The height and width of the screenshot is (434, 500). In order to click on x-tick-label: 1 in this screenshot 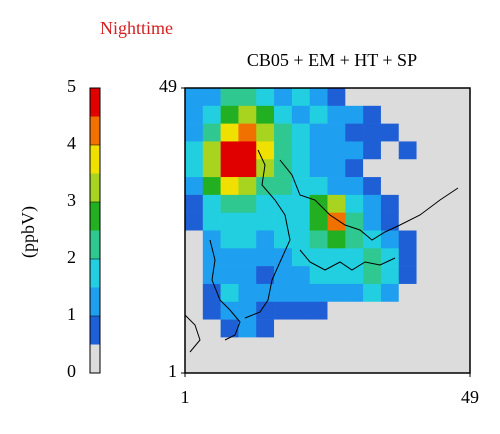, I will do `click(185, 397)`.